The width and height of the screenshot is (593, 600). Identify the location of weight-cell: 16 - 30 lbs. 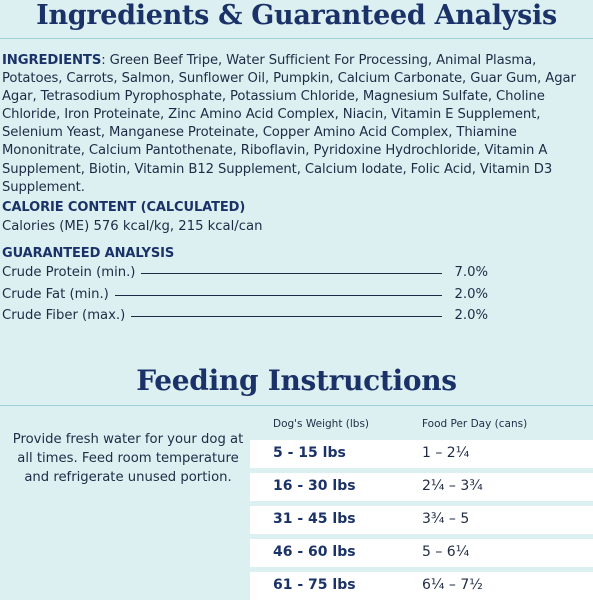
(314, 486).